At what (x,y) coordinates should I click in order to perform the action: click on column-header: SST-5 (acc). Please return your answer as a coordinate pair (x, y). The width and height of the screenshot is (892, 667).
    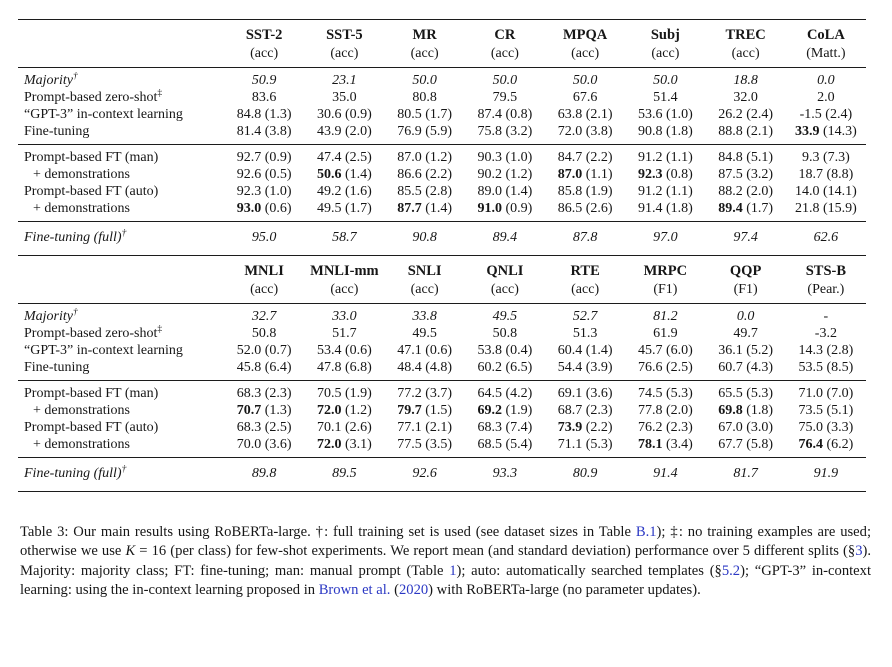
    Looking at the image, I should click on (344, 43).